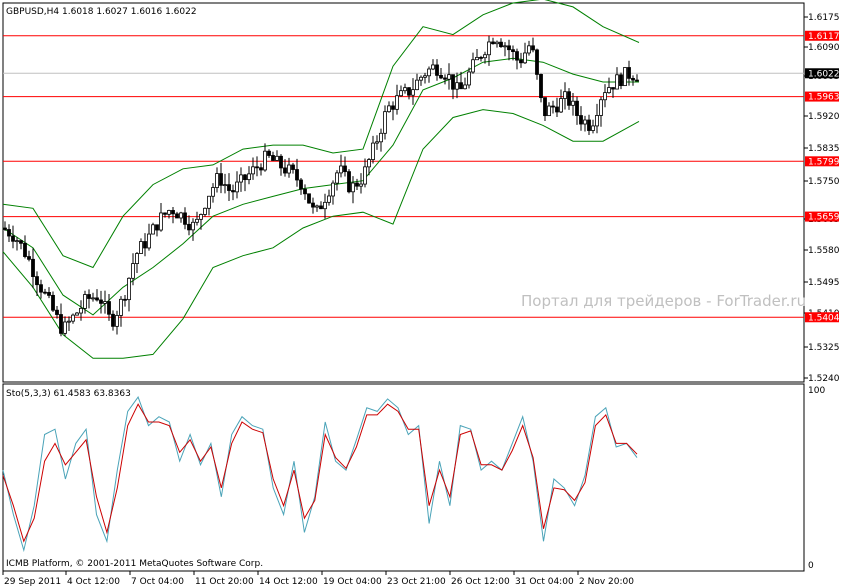 The image size is (841, 588). What do you see at coordinates (824, 162) in the screenshot?
I see `level-label: 1.5799` at bounding box center [824, 162].